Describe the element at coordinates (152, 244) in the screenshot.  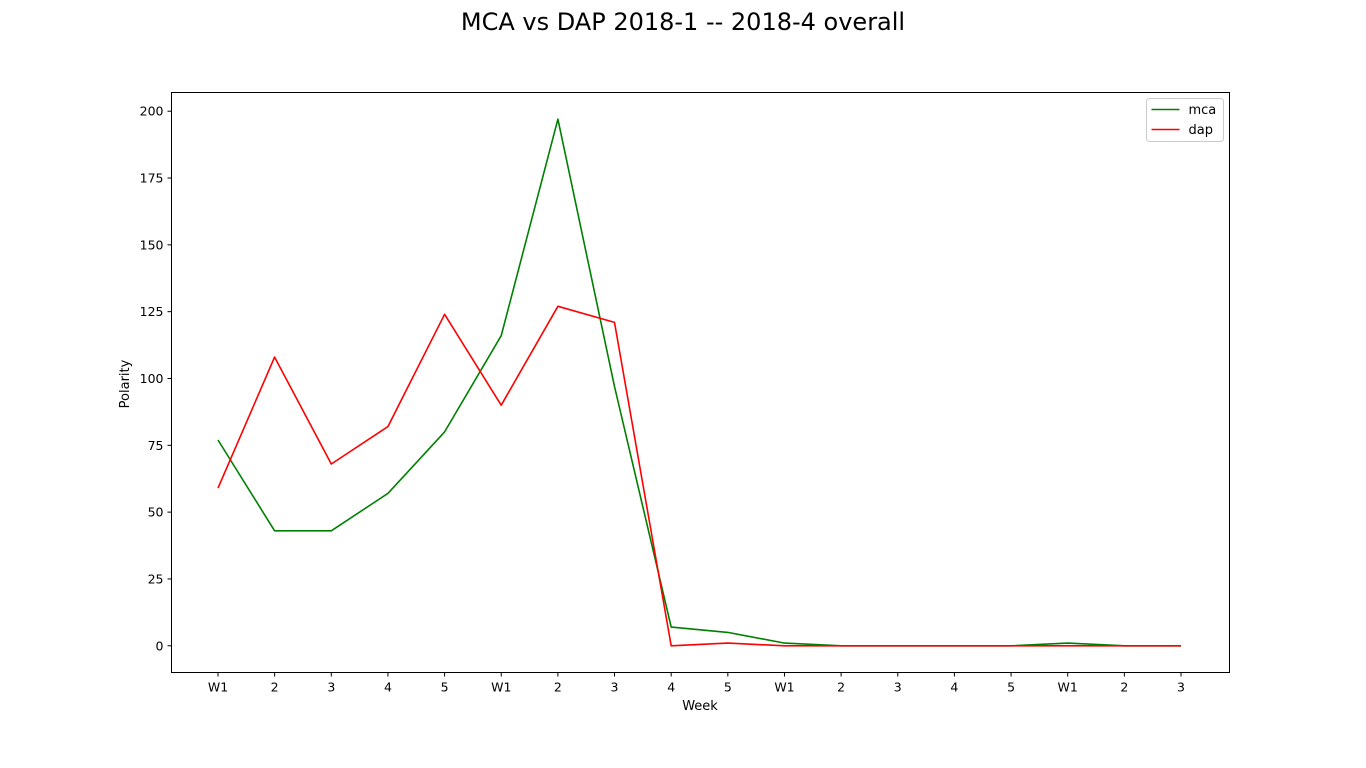
I see `y-tick-label: 150` at that location.